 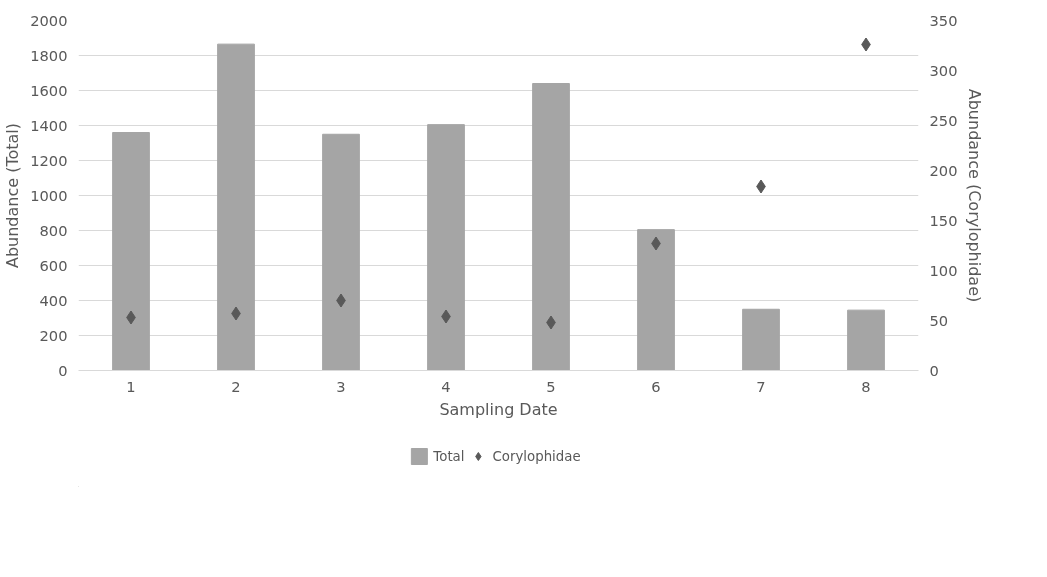 What do you see at coordinates (536, 456) in the screenshot?
I see `legend-label: Corylophidae` at bounding box center [536, 456].